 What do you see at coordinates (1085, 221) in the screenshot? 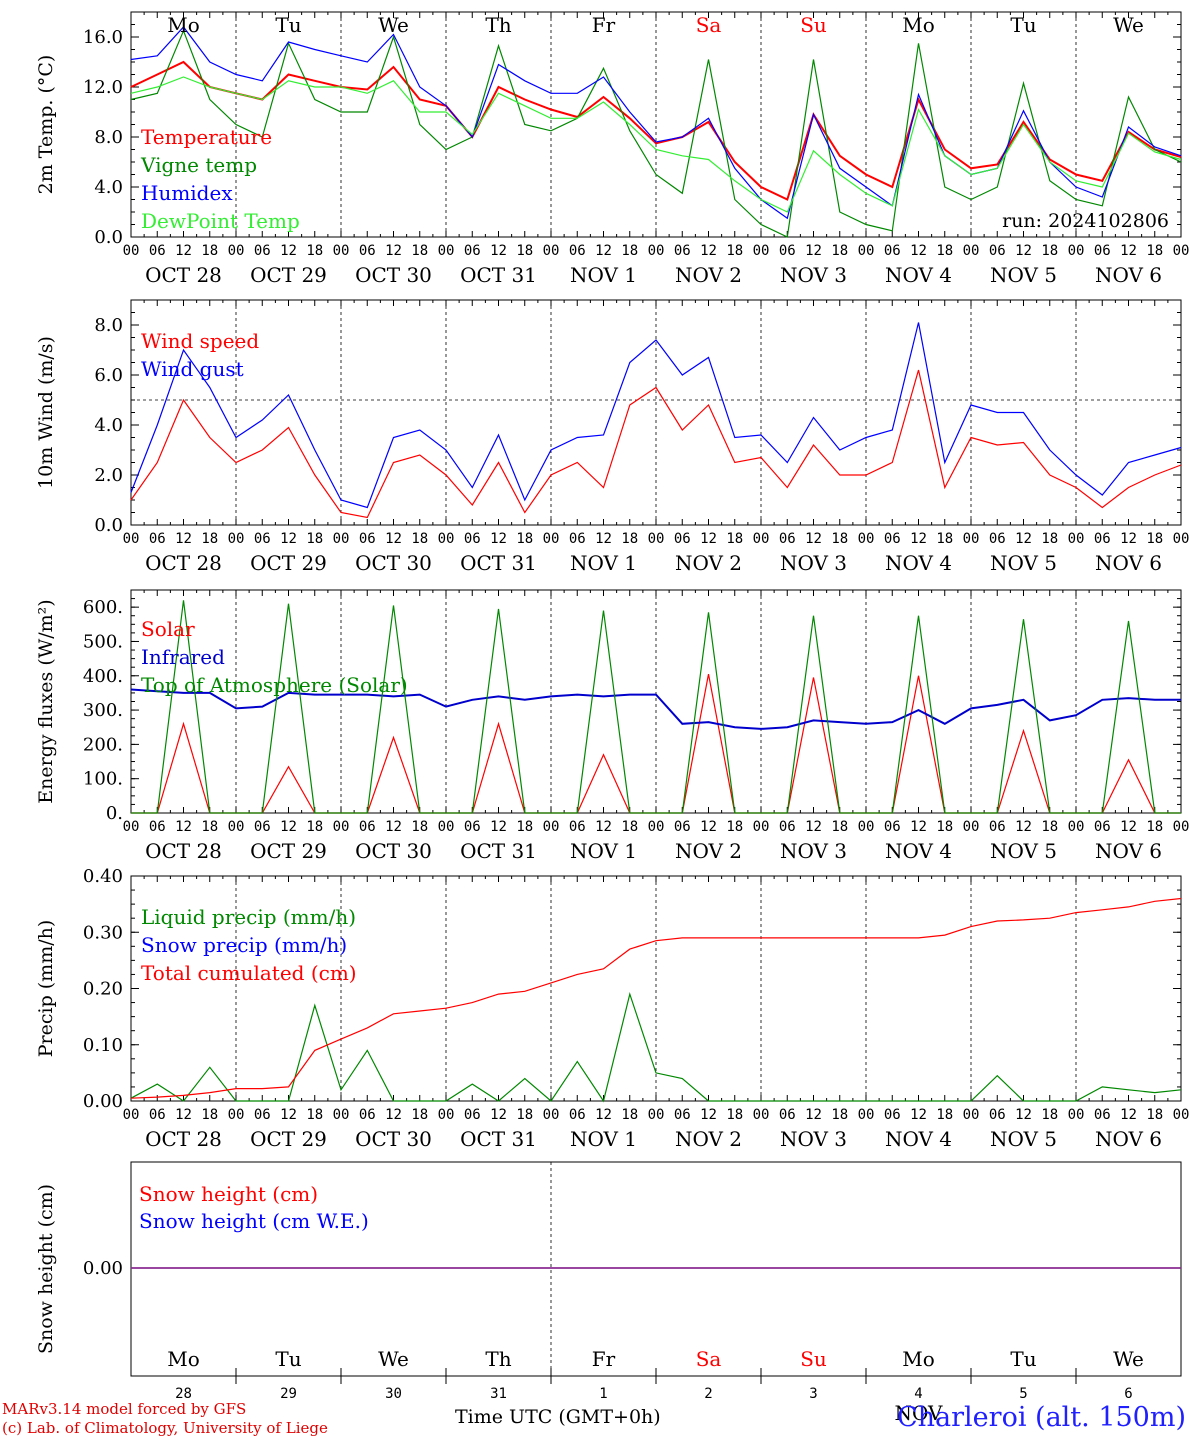
I see `run-label: run: 2024102806` at bounding box center [1085, 221].